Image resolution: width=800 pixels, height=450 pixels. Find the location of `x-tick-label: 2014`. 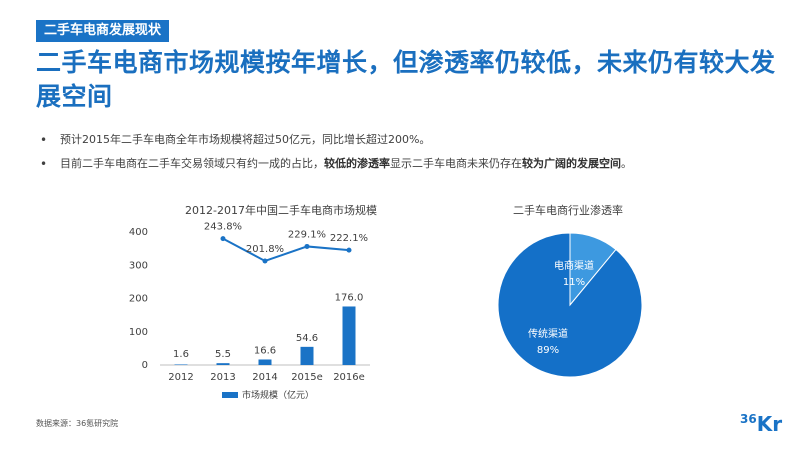

x-tick-label: 2014 is located at coordinates (264, 377).